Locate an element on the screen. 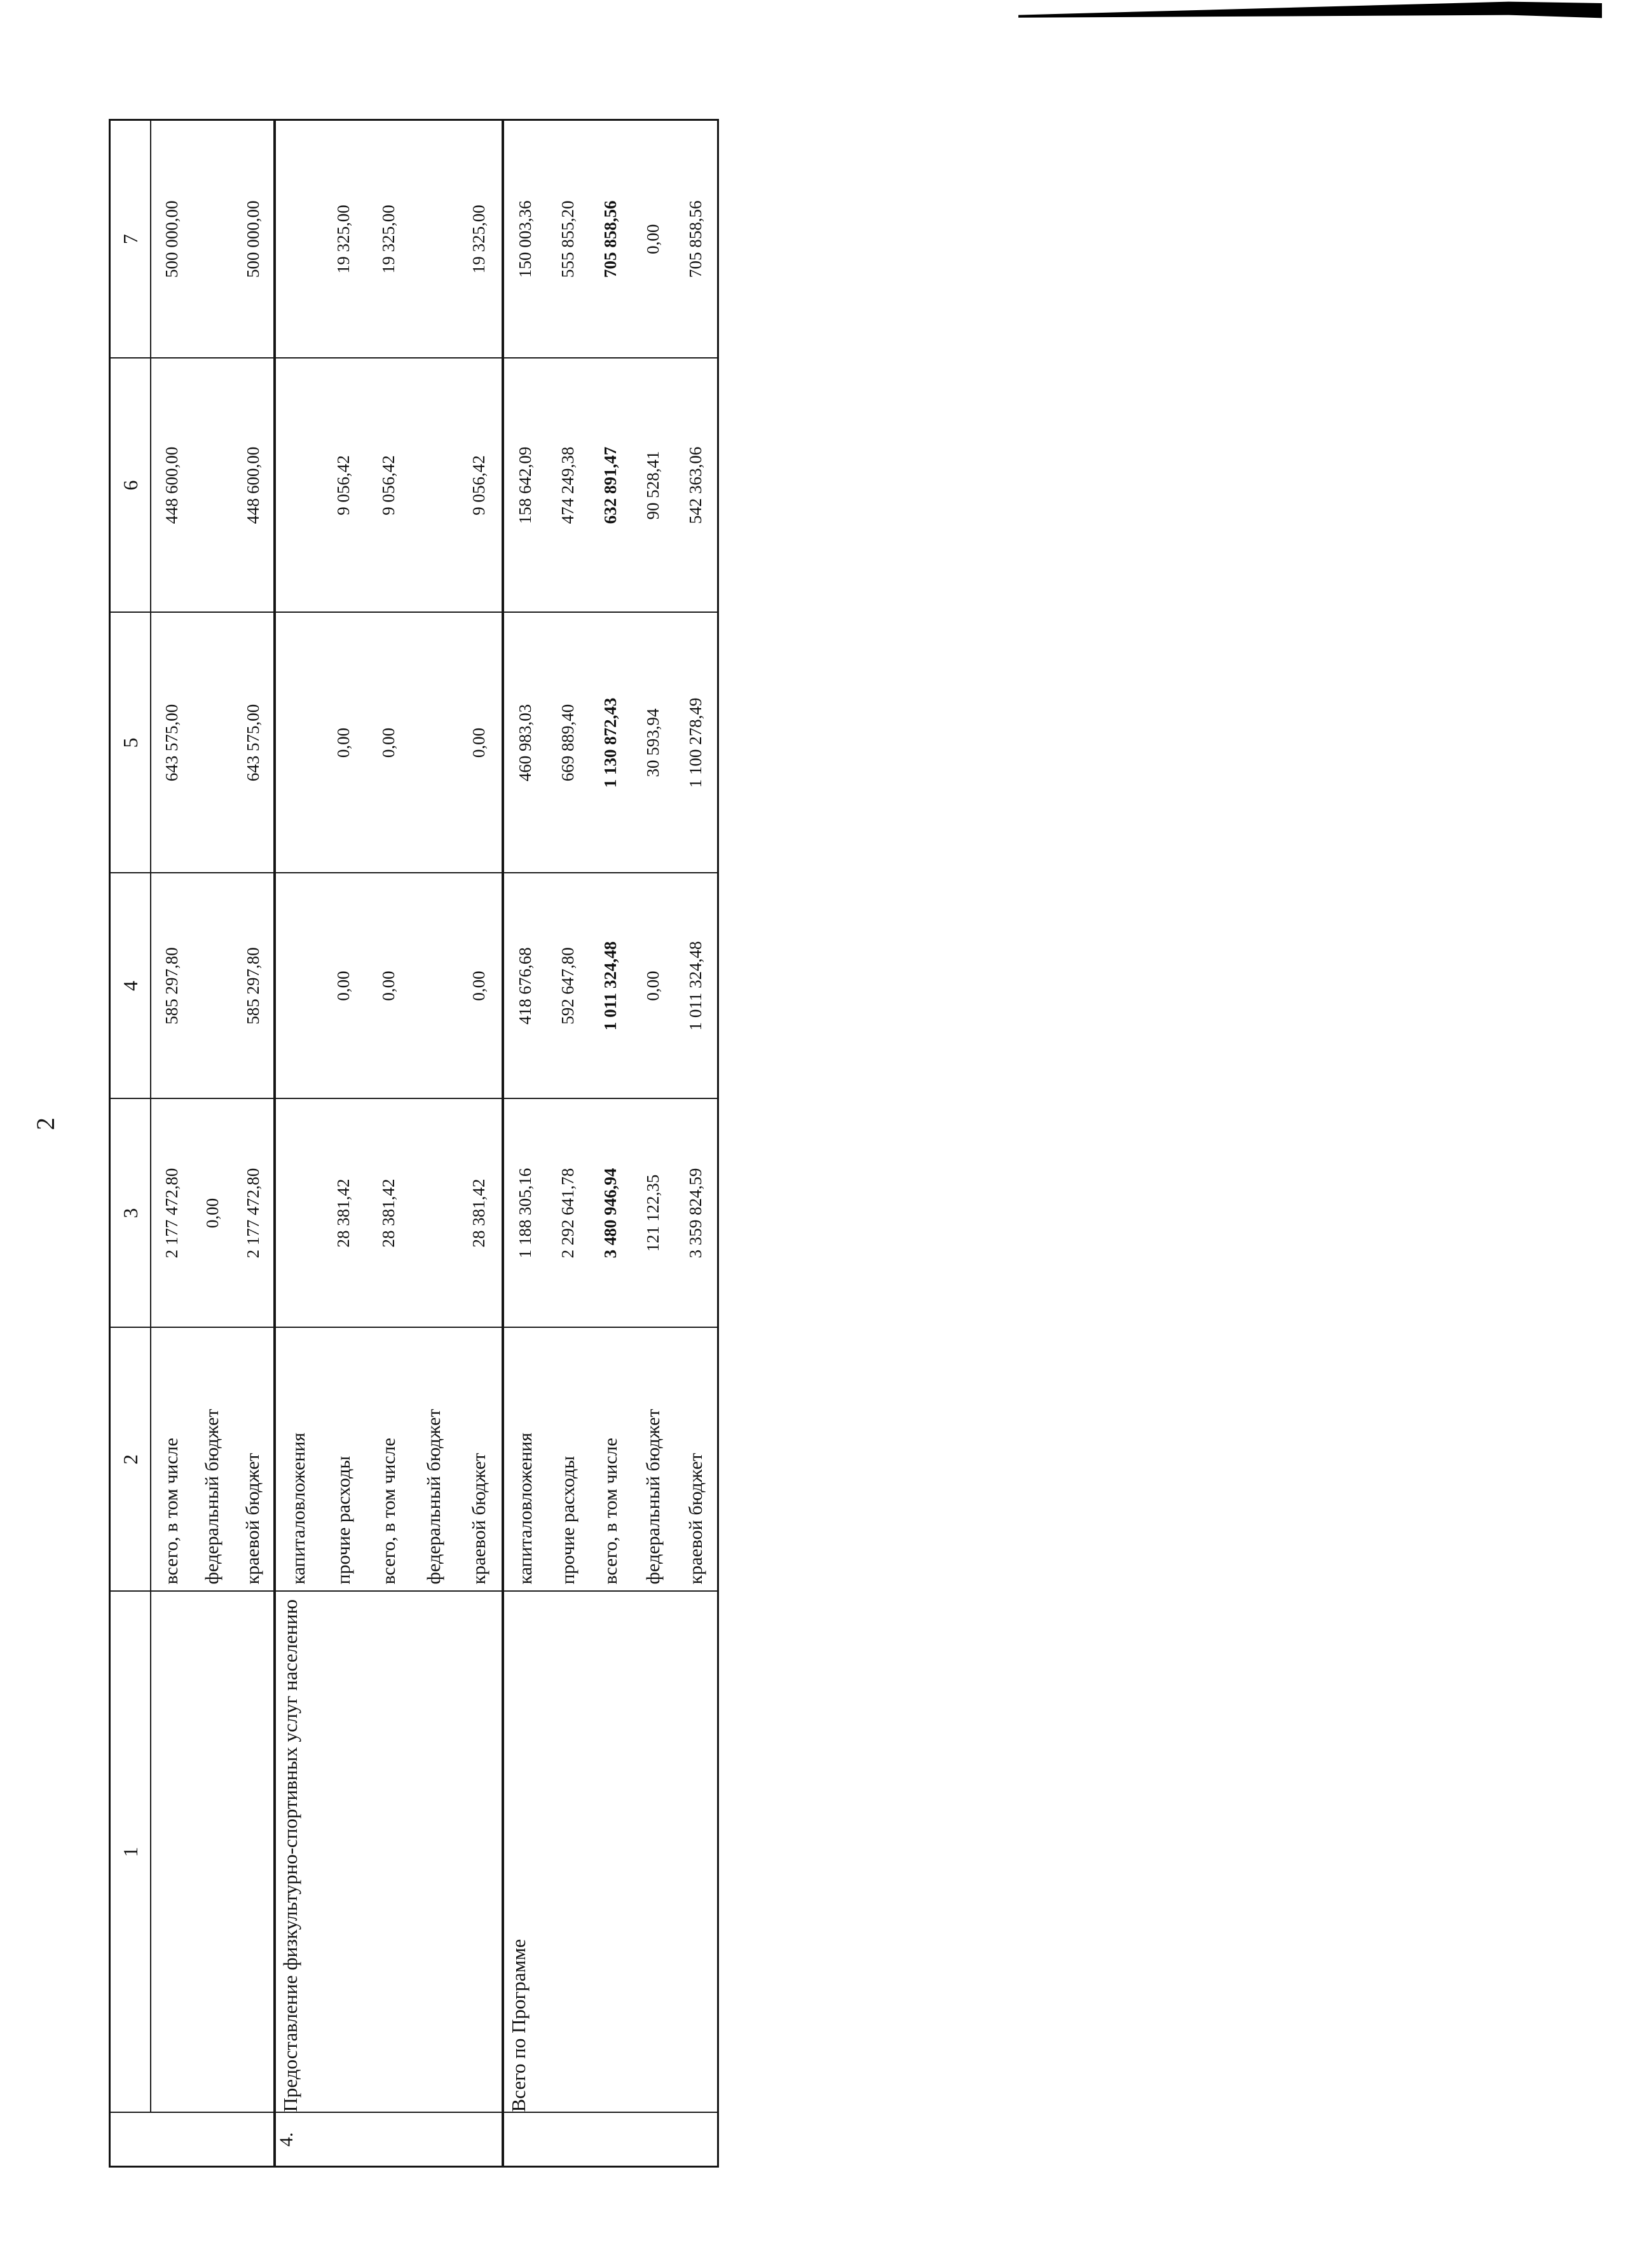  header-cell-7: 7 is located at coordinates (130, 239).